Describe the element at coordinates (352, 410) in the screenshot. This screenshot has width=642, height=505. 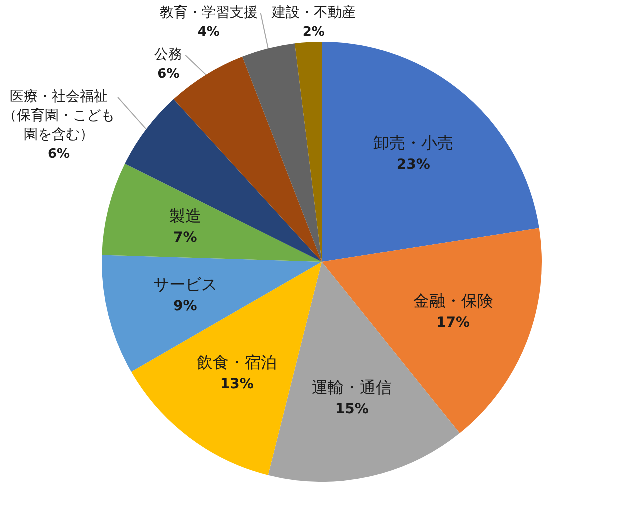
I see `data-label: 15%` at that location.